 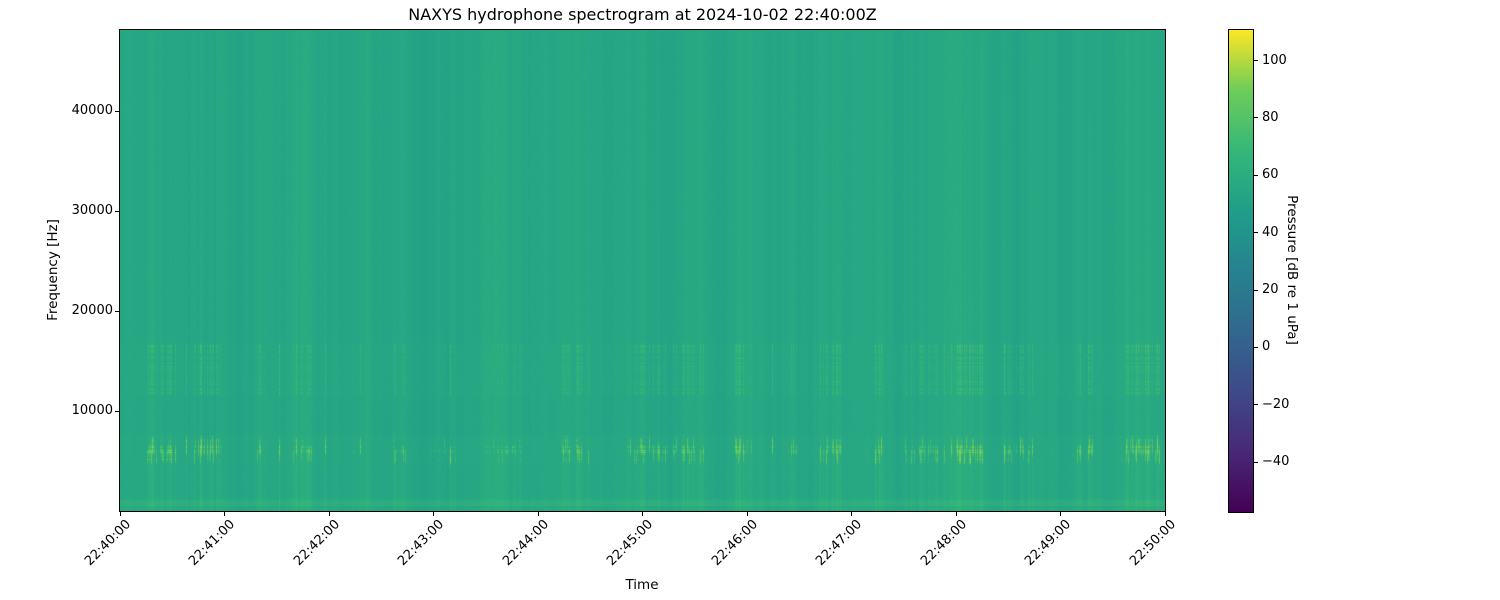 I want to click on colorbar-tick-label: −20, so click(x=1276, y=404).